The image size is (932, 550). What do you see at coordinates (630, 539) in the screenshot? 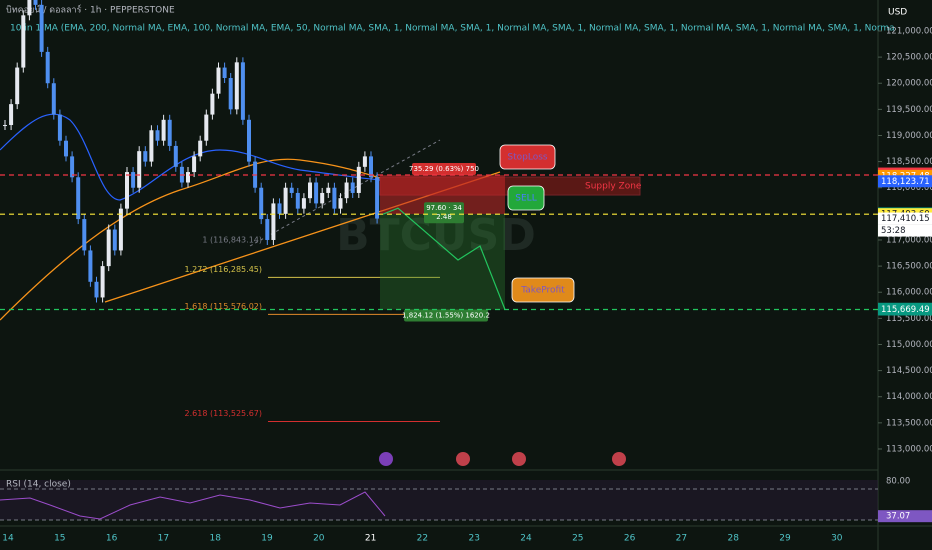
I see `time-label: 26` at bounding box center [630, 539].